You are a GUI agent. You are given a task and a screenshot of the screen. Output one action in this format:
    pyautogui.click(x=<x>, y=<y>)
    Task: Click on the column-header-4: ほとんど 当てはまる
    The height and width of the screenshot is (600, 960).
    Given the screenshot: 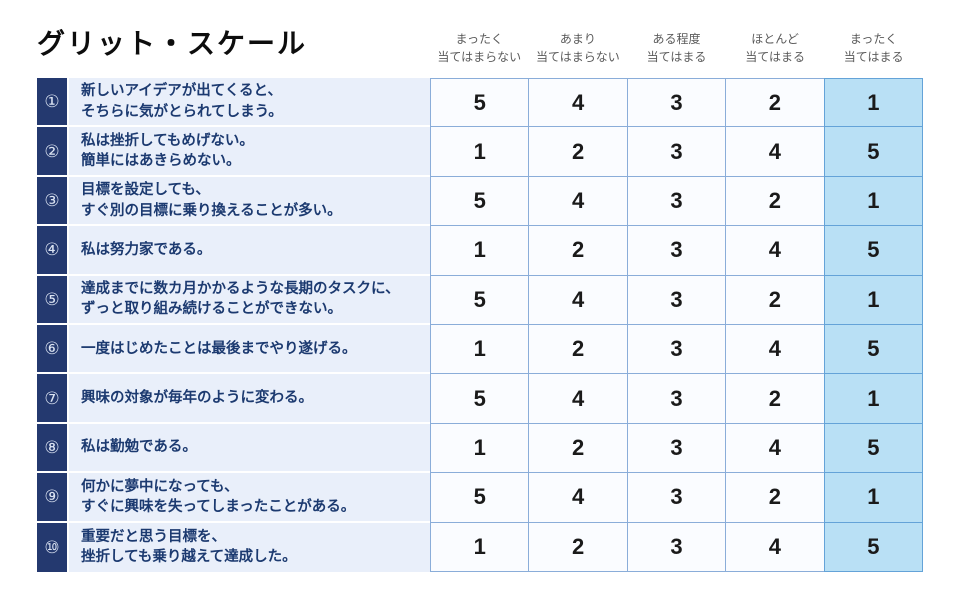 What is the action you would take?
    pyautogui.click(x=775, y=48)
    